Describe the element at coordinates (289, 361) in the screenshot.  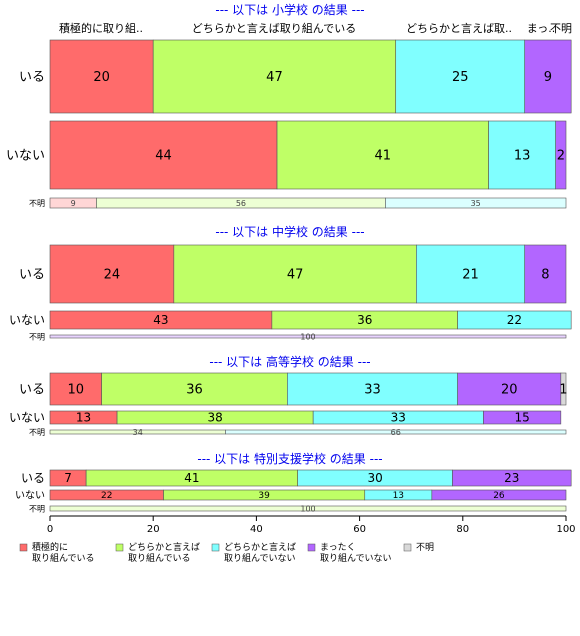
I see `panel-title: --- 以下は 高等学校 の結果 ---` at that location.